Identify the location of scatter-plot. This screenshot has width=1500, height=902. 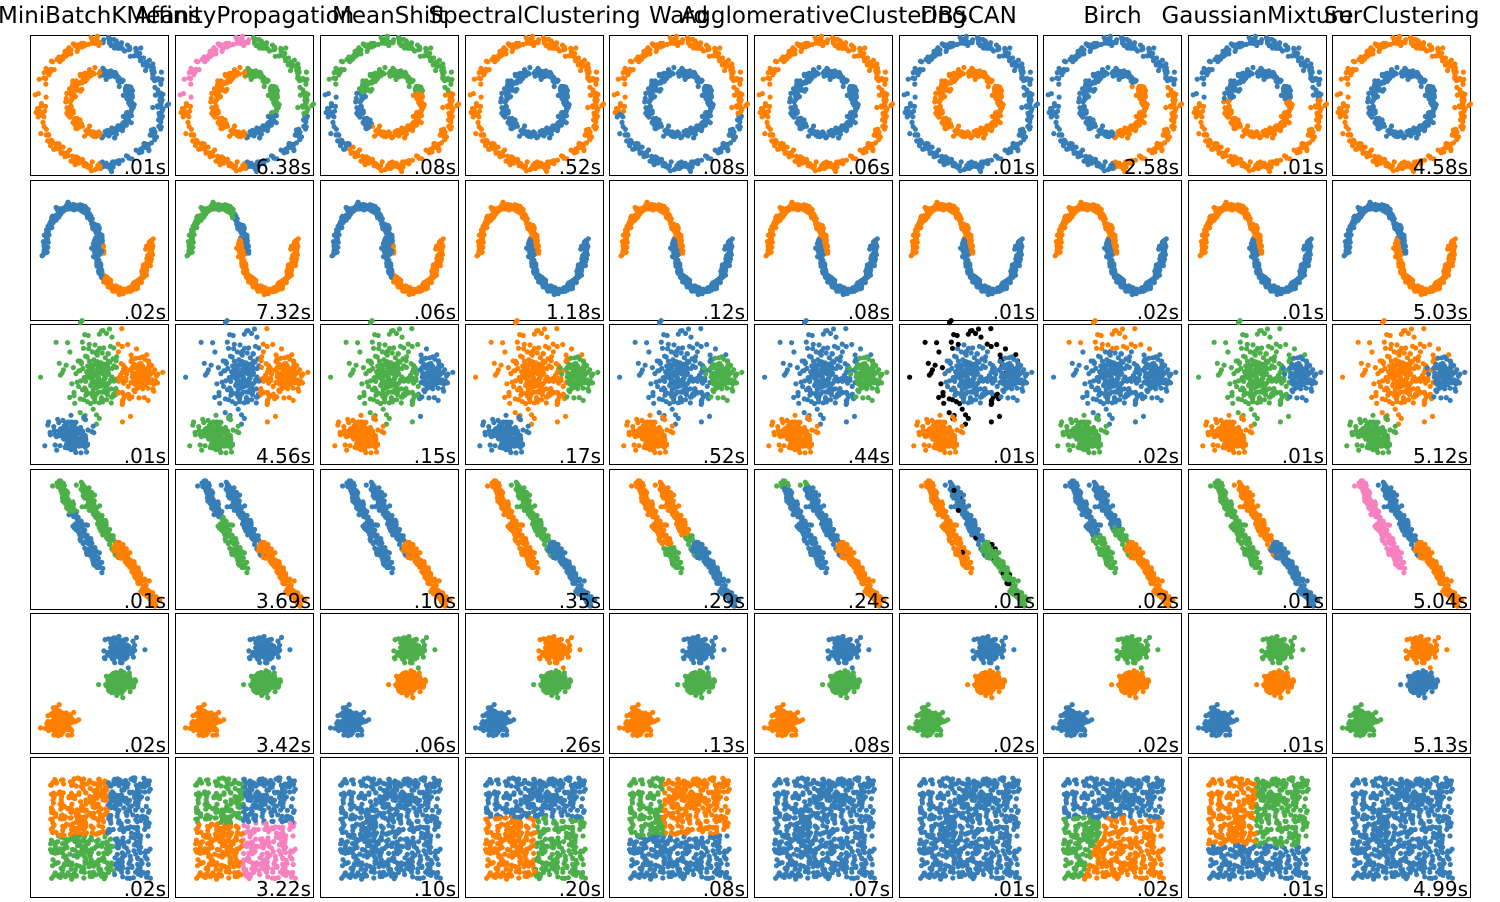
(247, 104).